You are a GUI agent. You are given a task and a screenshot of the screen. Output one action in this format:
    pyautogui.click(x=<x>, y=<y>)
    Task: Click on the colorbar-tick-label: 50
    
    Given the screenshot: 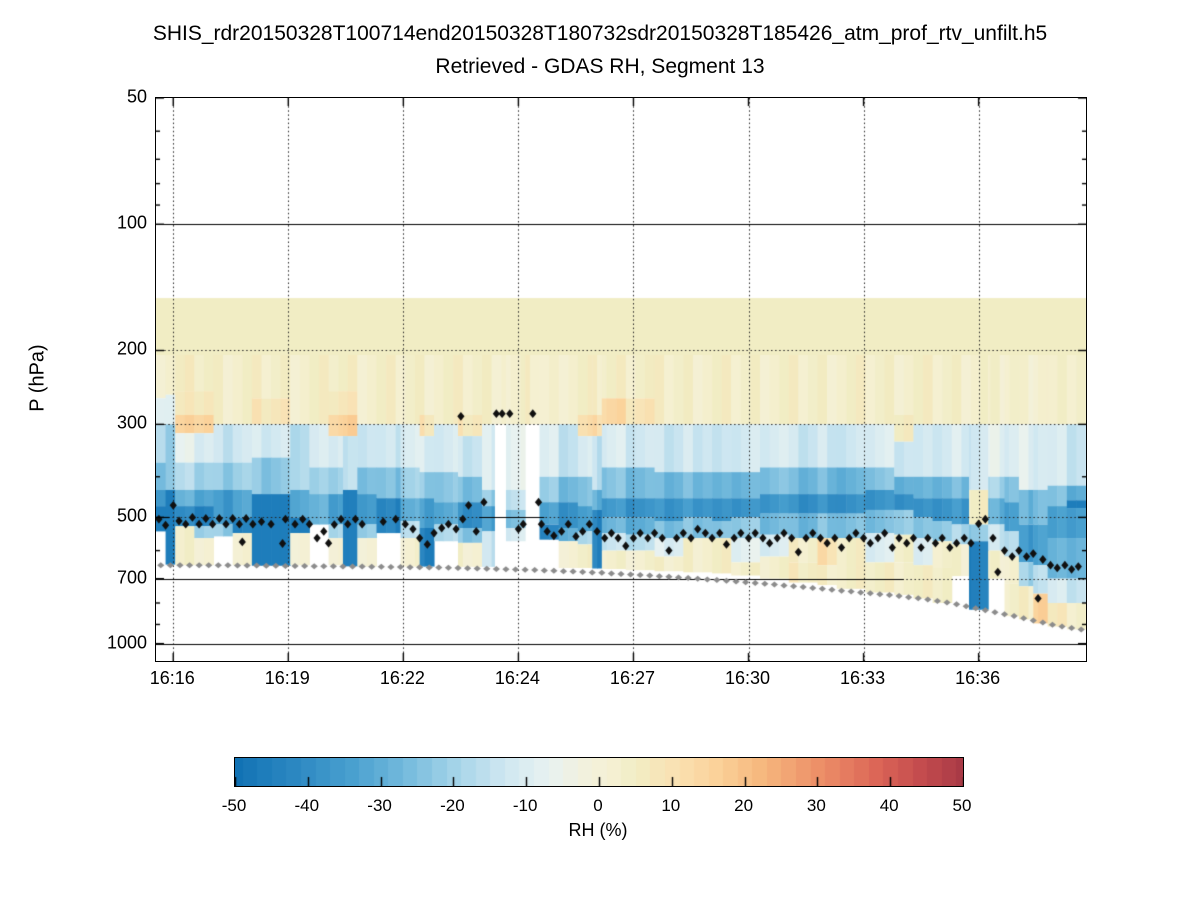 What is the action you would take?
    pyautogui.click(x=962, y=805)
    